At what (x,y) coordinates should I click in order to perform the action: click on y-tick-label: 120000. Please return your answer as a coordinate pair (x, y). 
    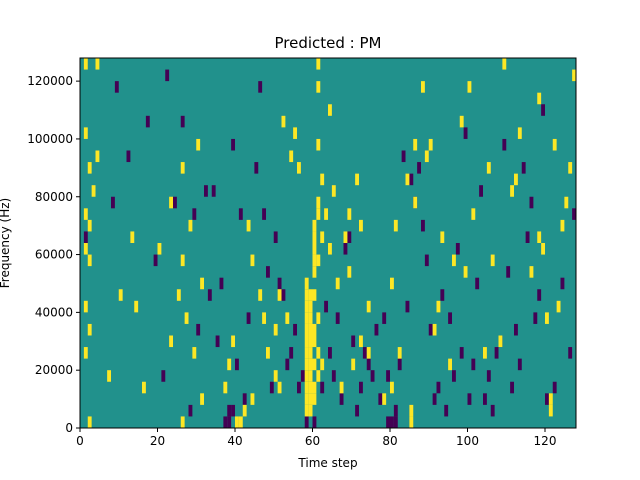
    Looking at the image, I should click on (50, 81).